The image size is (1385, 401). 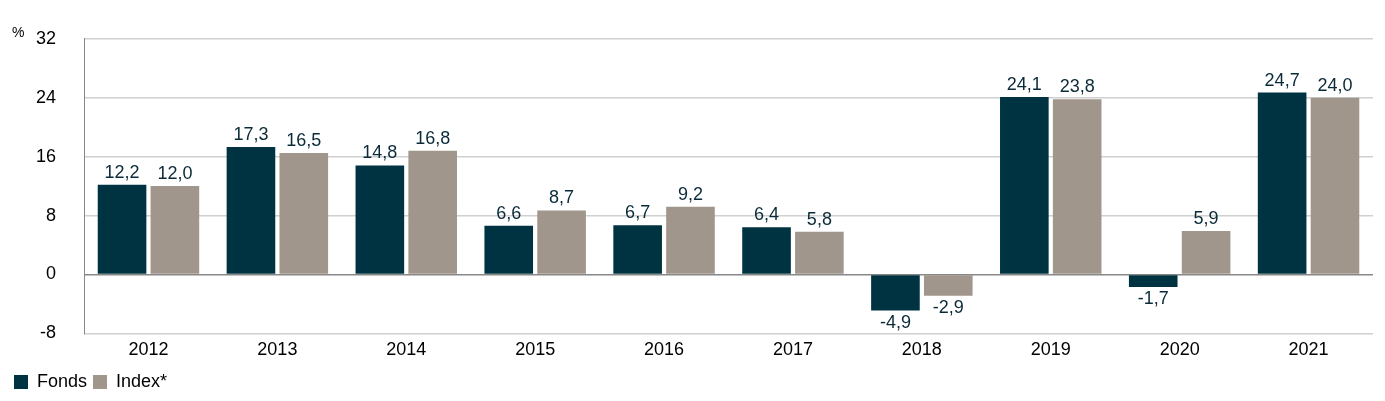 What do you see at coordinates (664, 349) in the screenshot?
I see `x-tick-label: 2016` at bounding box center [664, 349].